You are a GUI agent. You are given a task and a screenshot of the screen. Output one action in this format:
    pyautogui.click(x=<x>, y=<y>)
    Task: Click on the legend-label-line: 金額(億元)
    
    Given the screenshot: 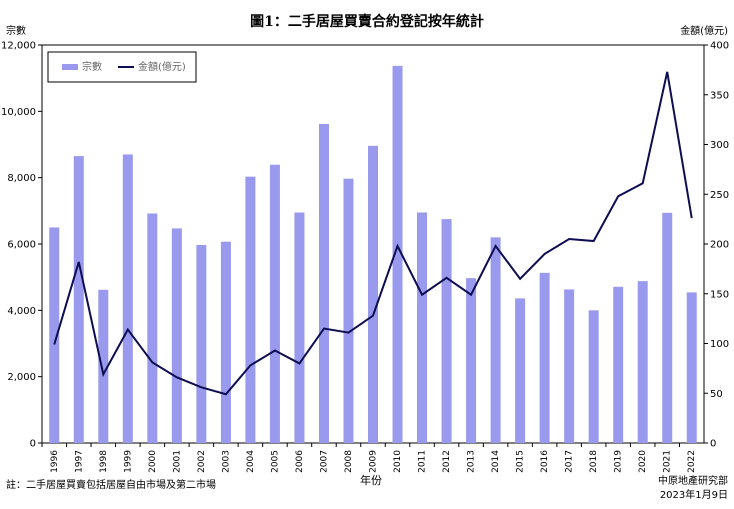 What is the action you would take?
    pyautogui.click(x=162, y=66)
    